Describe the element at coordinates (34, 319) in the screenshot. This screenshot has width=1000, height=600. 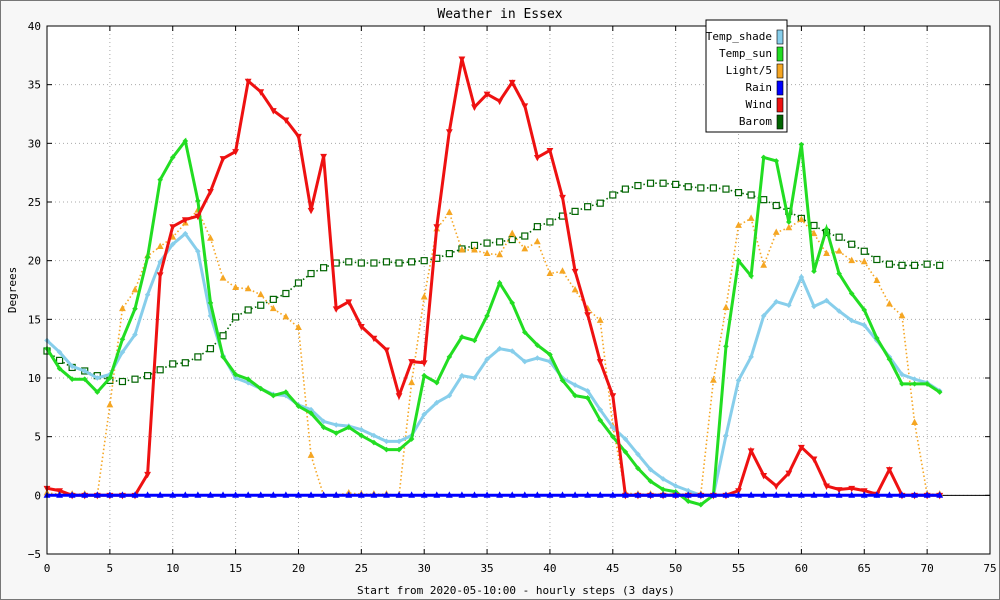
I see `y-tick-label: 15` at that location.